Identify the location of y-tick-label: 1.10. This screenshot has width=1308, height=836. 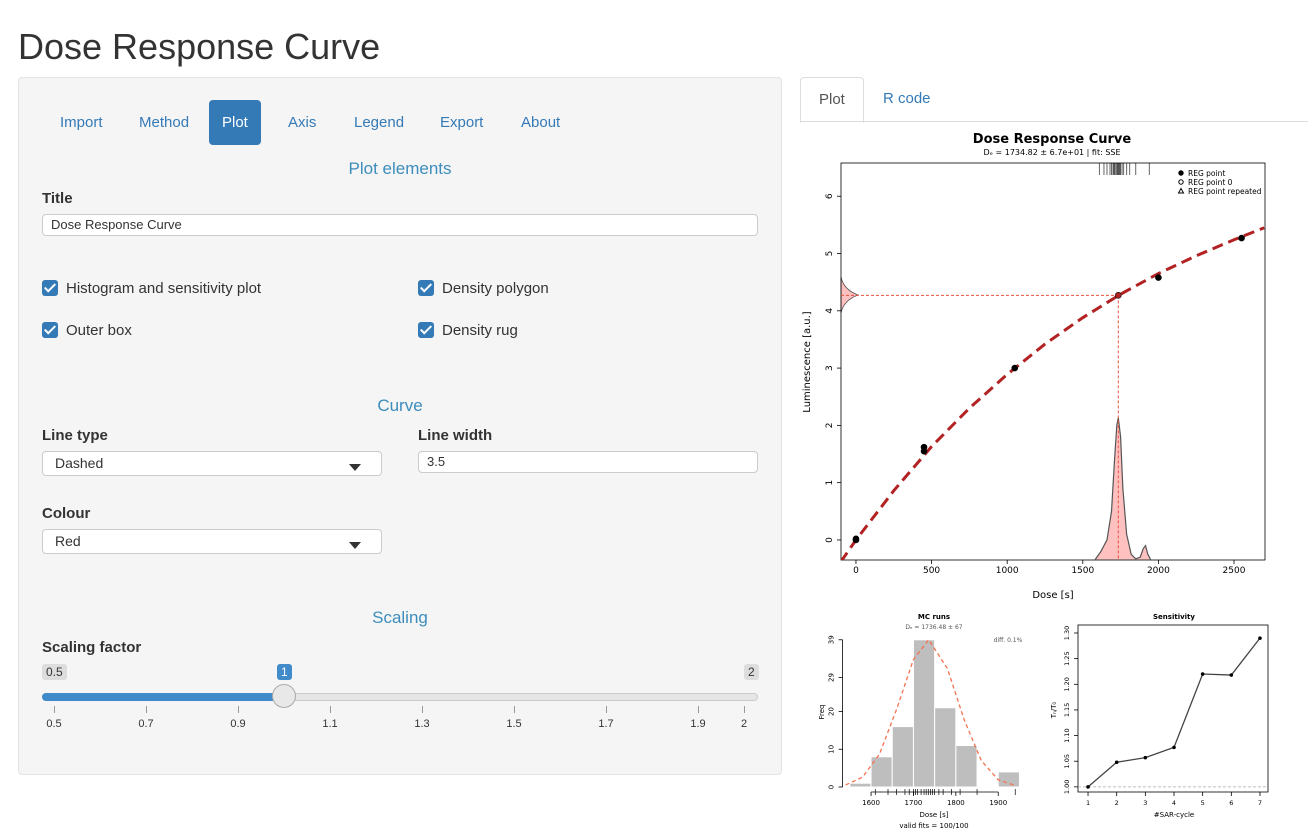
(1067, 735).